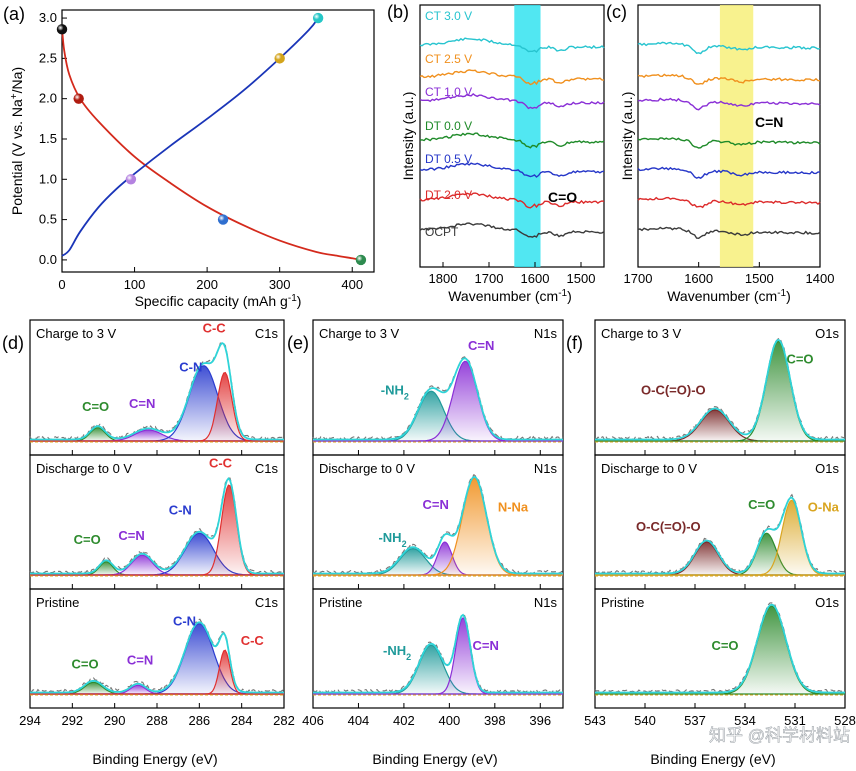 The height and width of the screenshot is (771, 856). What do you see at coordinates (48, 98) in the screenshot?
I see `panel-a-ytick-label: 2.0` at bounding box center [48, 98].